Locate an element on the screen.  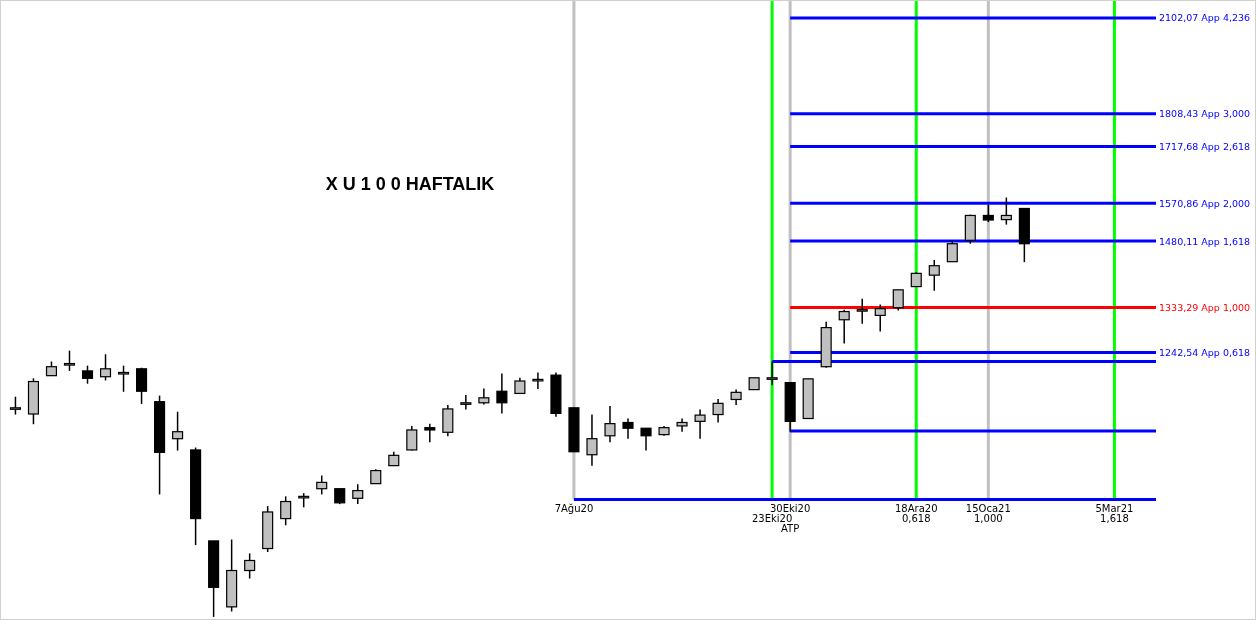
ref-line-label: 0,618 is located at coordinates (916, 518).